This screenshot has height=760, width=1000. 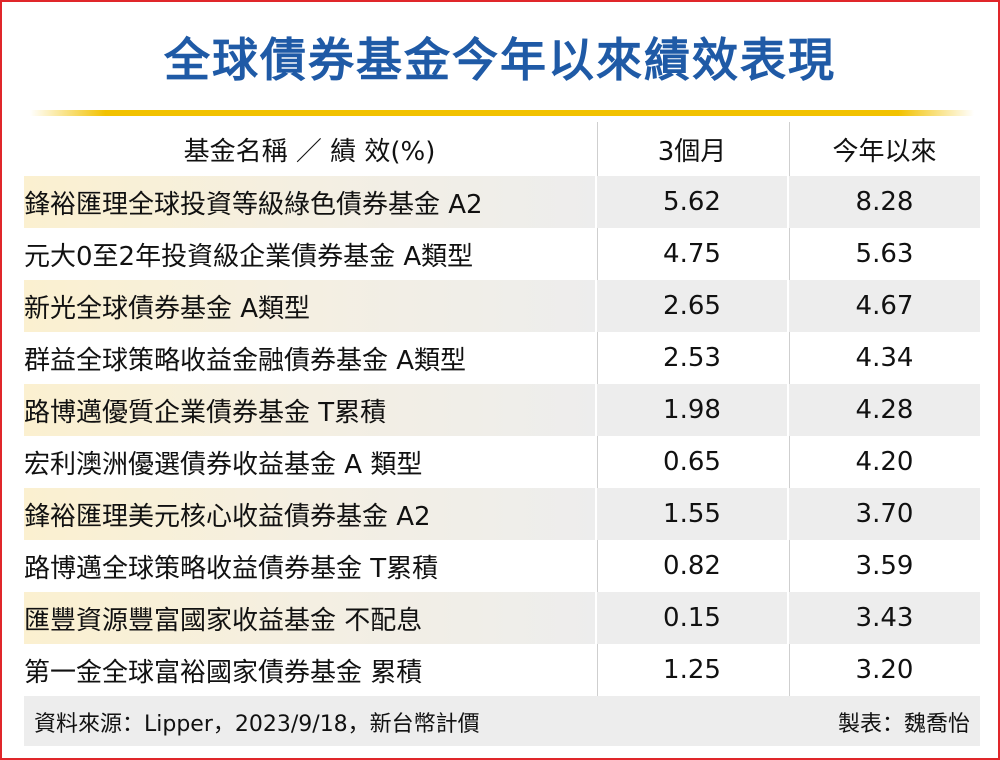 I want to click on return-3-month-cell: 0.15, so click(x=692, y=618).